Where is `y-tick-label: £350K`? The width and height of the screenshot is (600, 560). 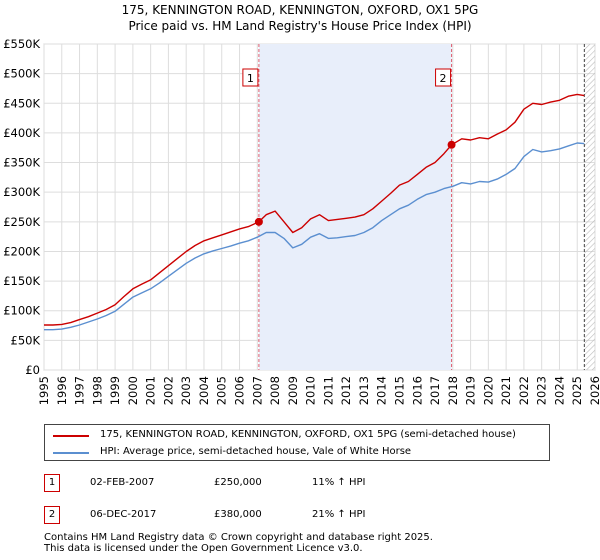 y-tick-label: £350K is located at coordinates (21, 163).